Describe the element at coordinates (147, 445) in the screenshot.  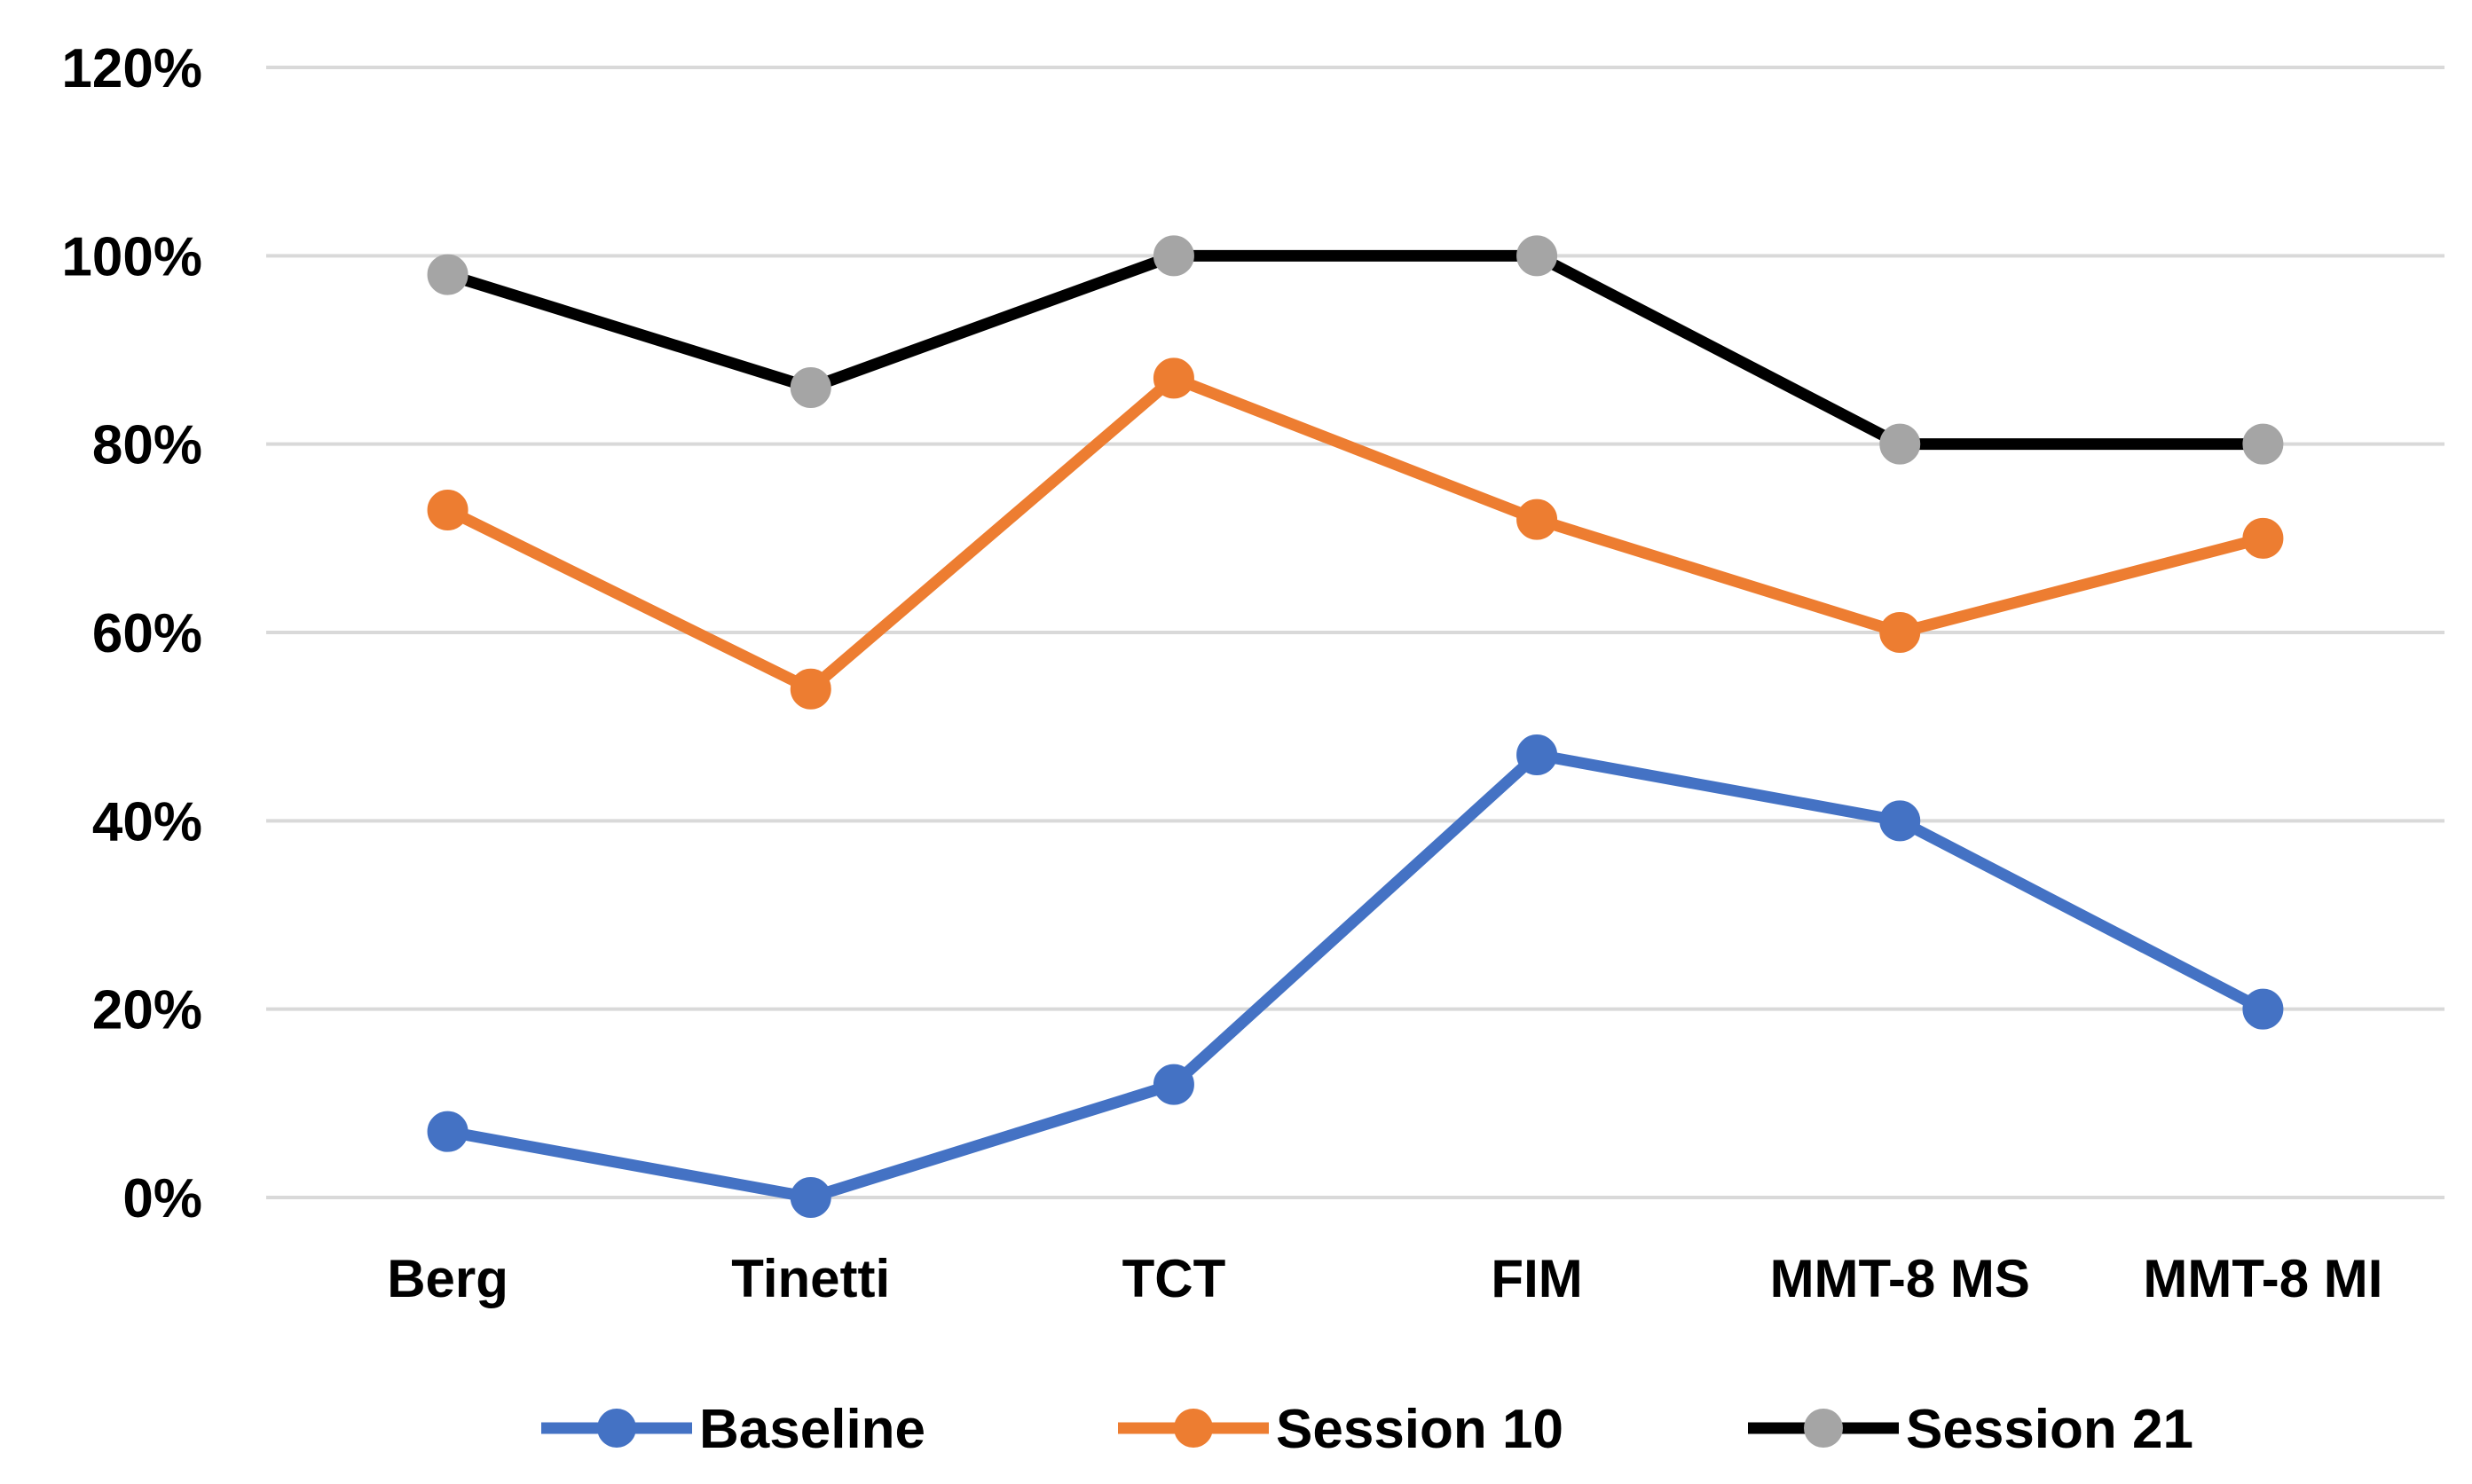
I see `y-tick-label: 80%` at that location.